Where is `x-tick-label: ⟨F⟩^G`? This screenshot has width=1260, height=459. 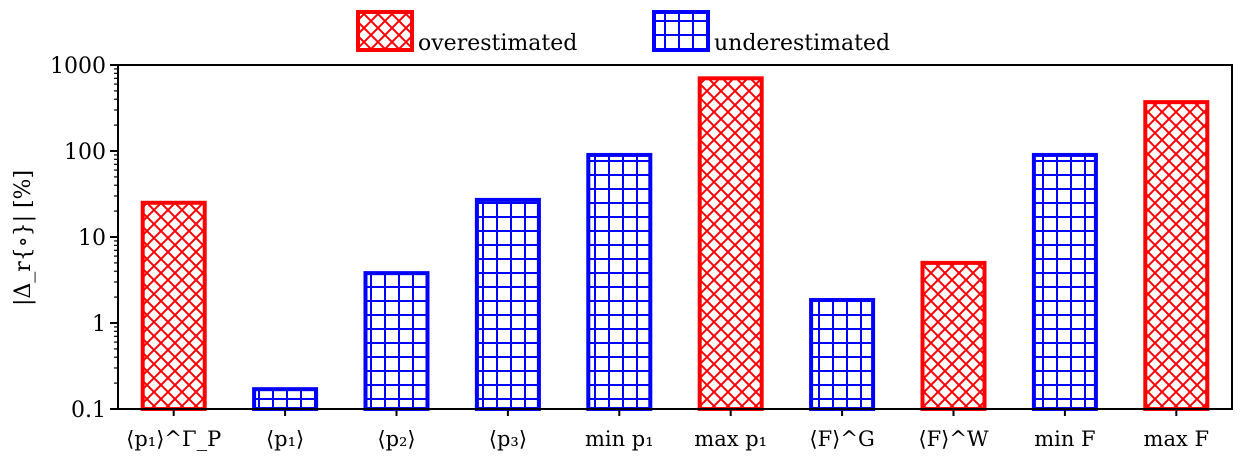 x-tick-label: ⟨F⟩^G is located at coordinates (841, 439).